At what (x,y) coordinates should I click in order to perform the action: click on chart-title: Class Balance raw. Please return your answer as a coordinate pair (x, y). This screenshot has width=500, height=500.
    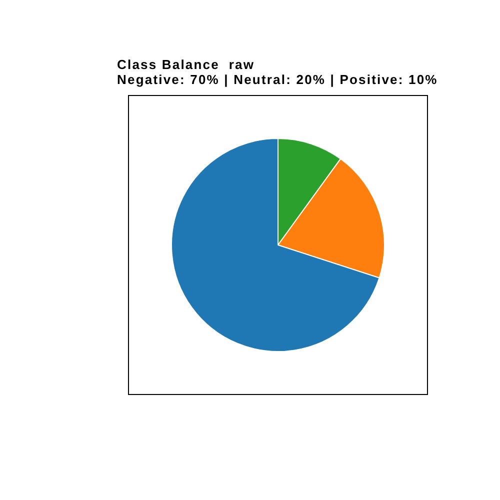
    Looking at the image, I should click on (186, 64).